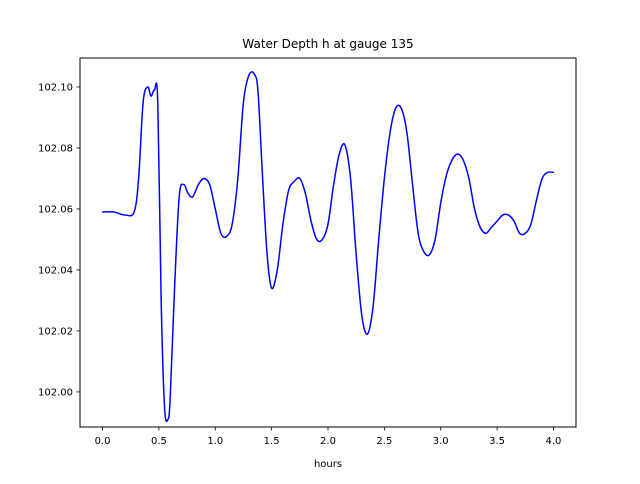 This screenshot has width=640, height=484. Describe the element at coordinates (55, 270) in the screenshot. I see `y-tick-label: 102.04` at that location.